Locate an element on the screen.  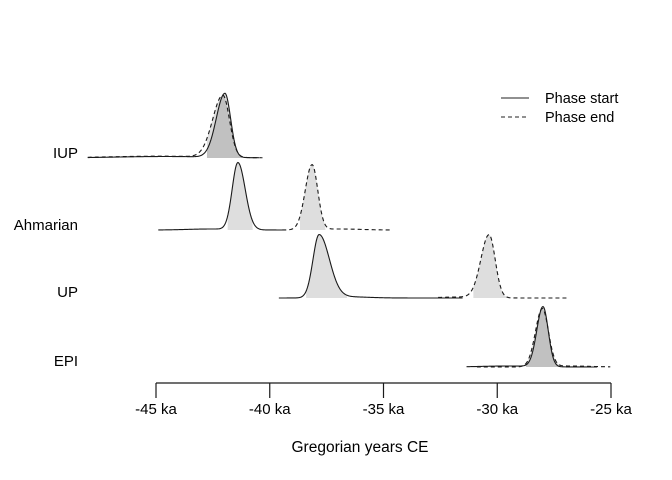
density-fill-iup-start is located at coordinates (224, 125).